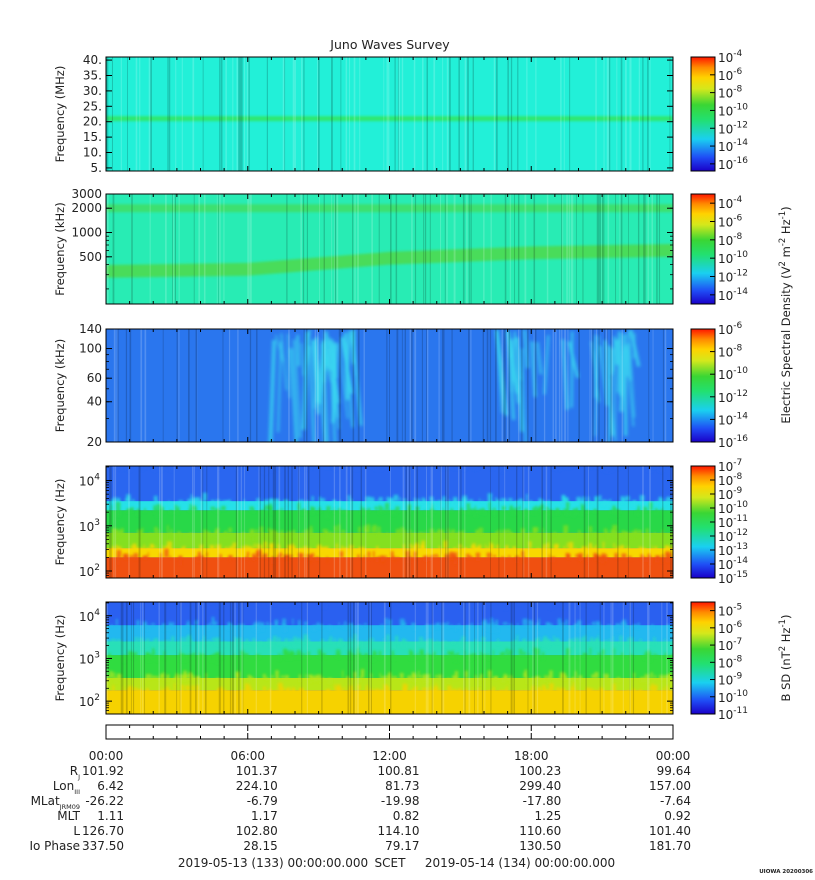 This screenshot has height=880, width=815. I want to click on colorbar-tick-label: 10⁻¹³, so click(733, 550).